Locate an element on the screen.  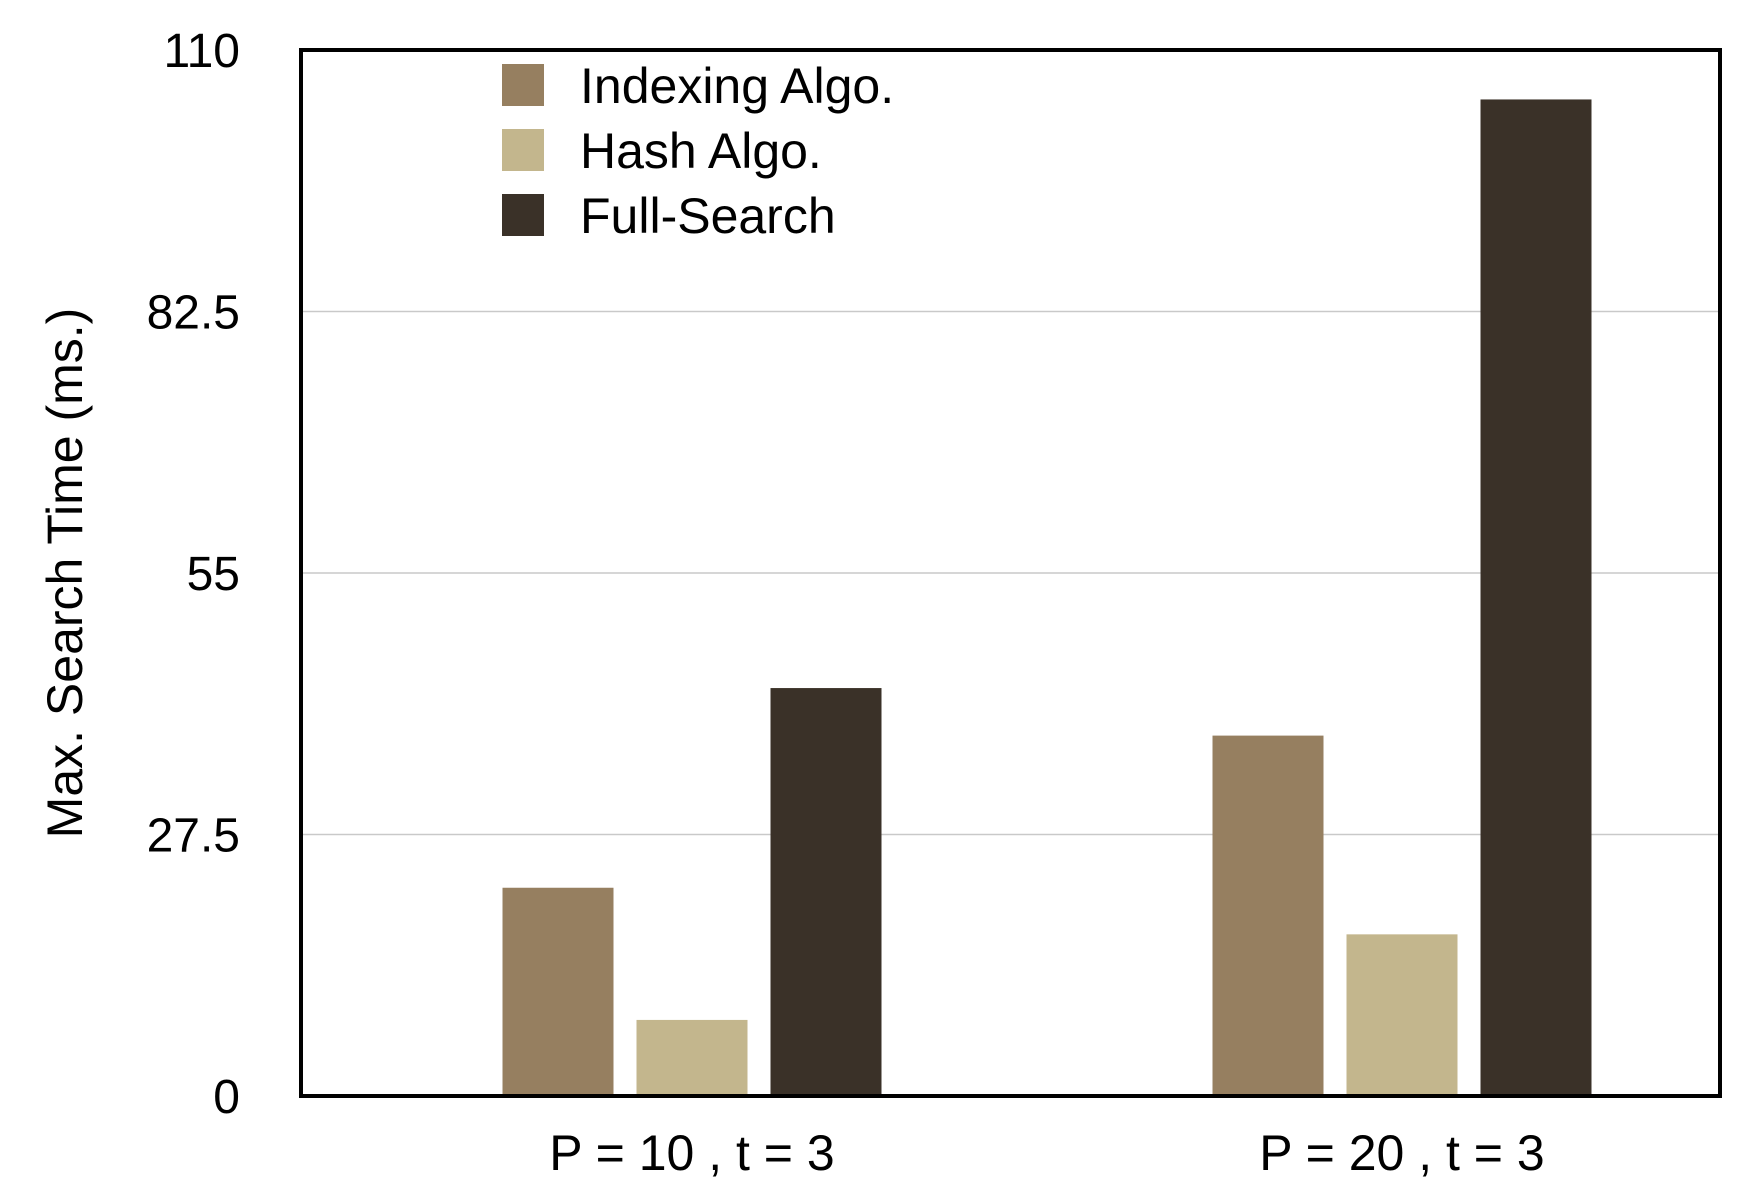
y-tick-label: 55 is located at coordinates (213, 574).